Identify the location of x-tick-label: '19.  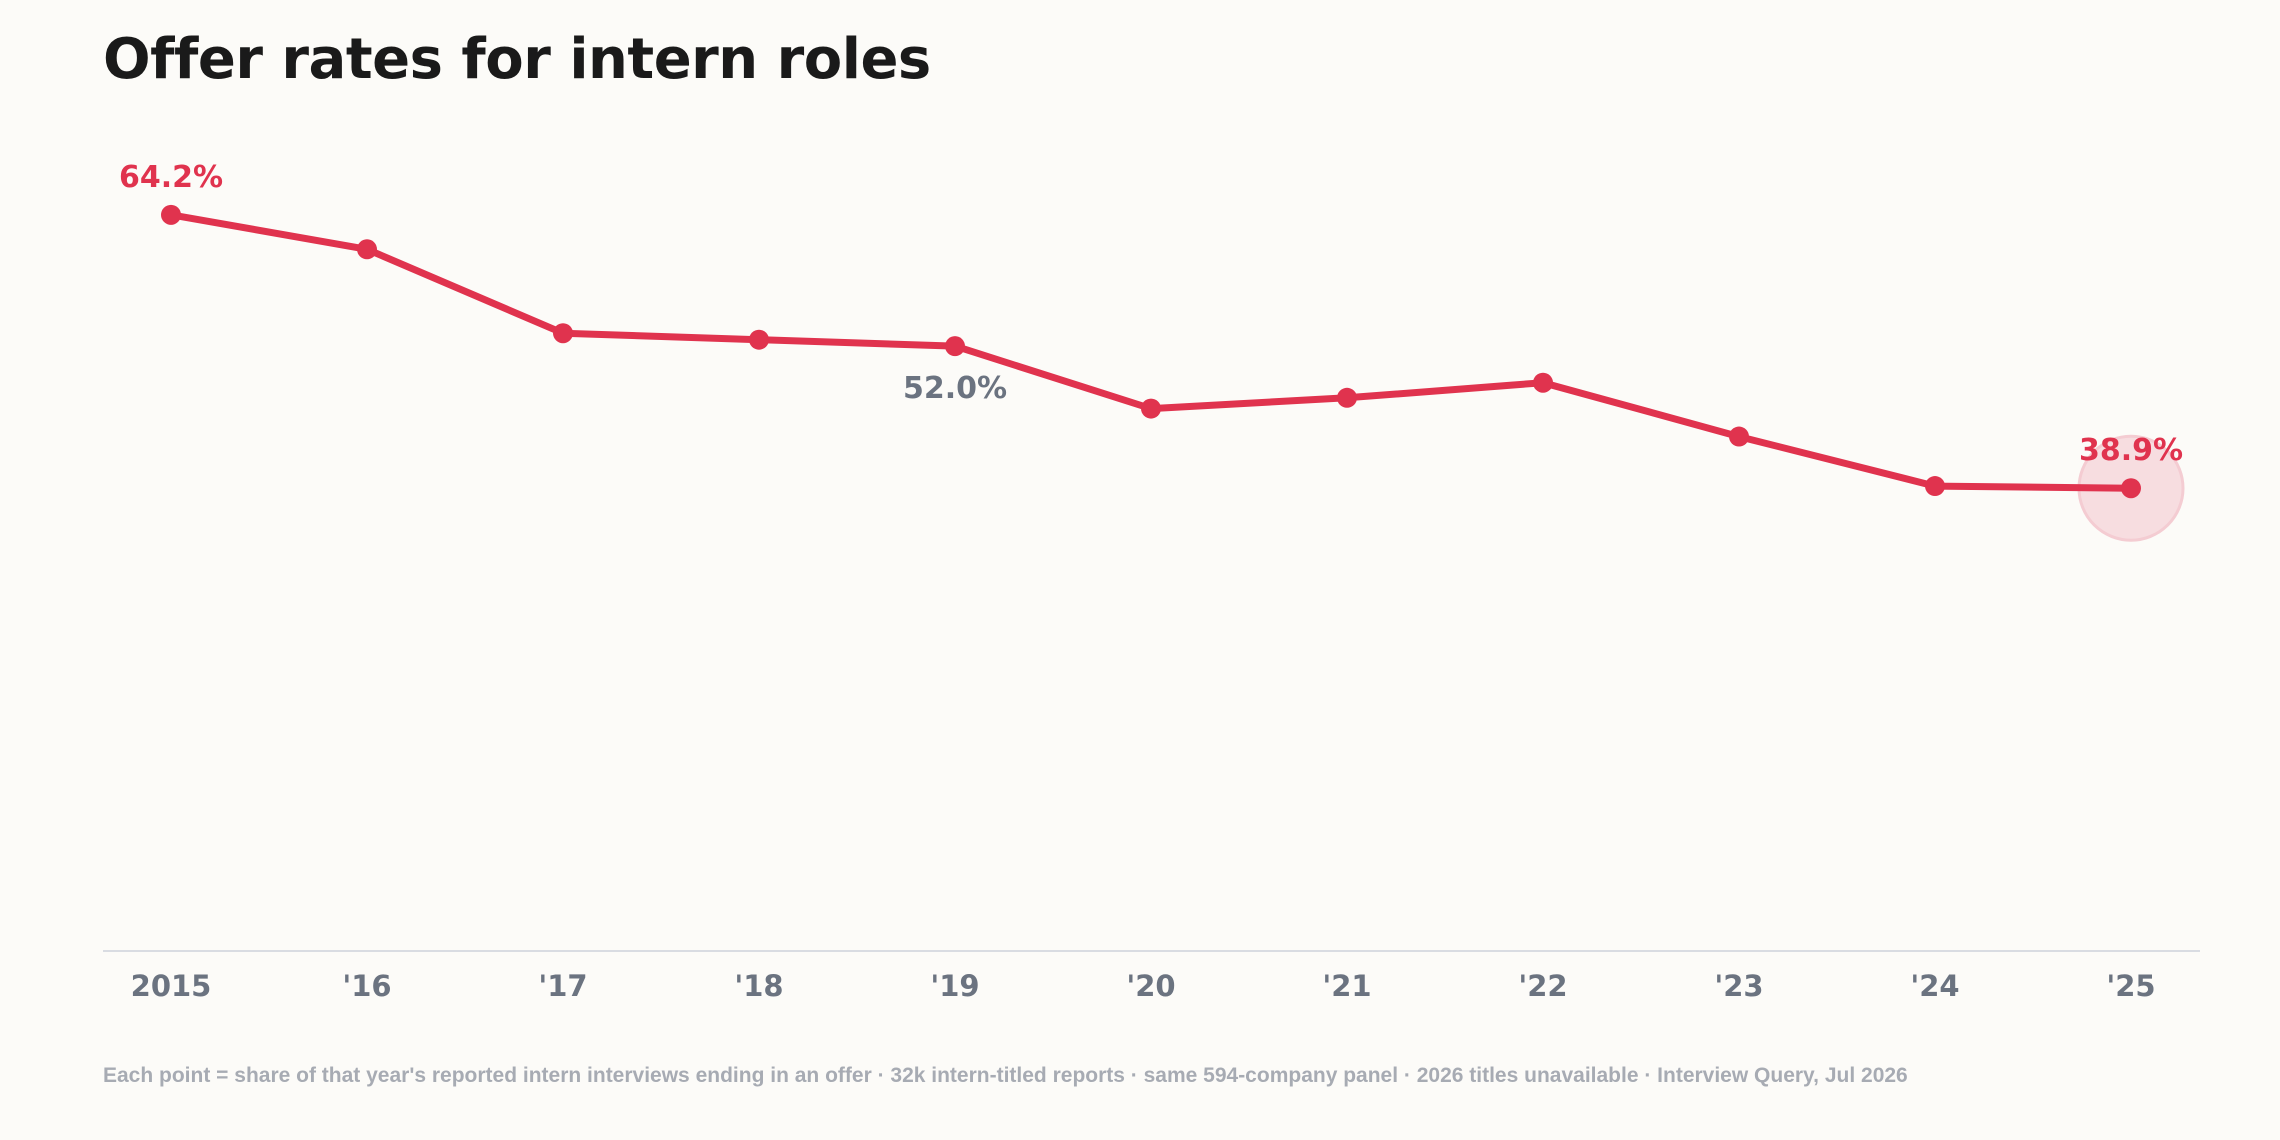
(954, 986).